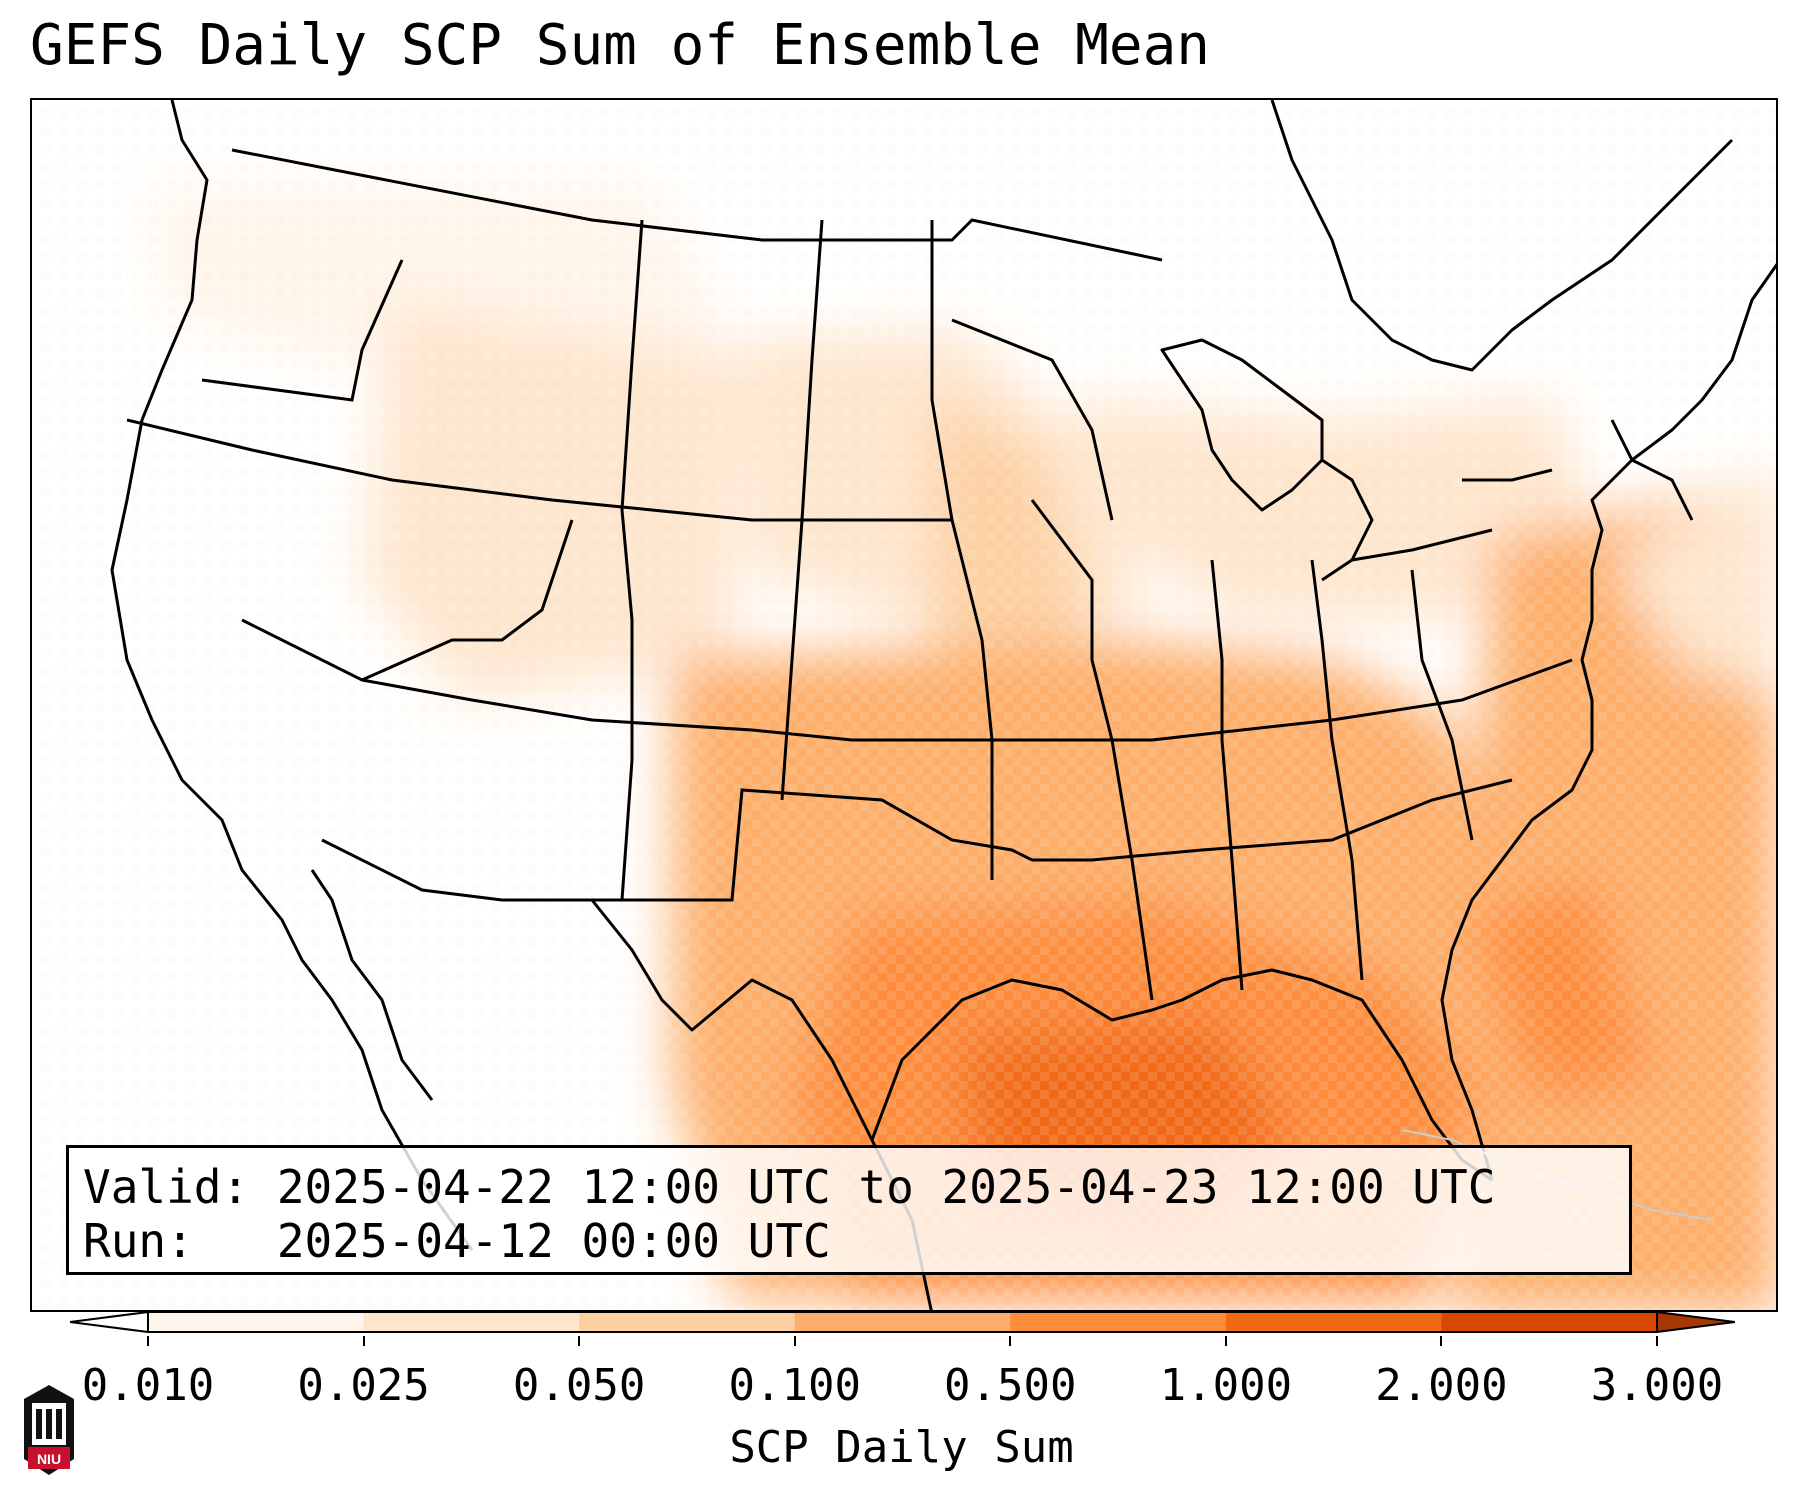 This screenshot has width=1803, height=1500. I want to click on colorbar-tick-label: 3.000, so click(1657, 1385).